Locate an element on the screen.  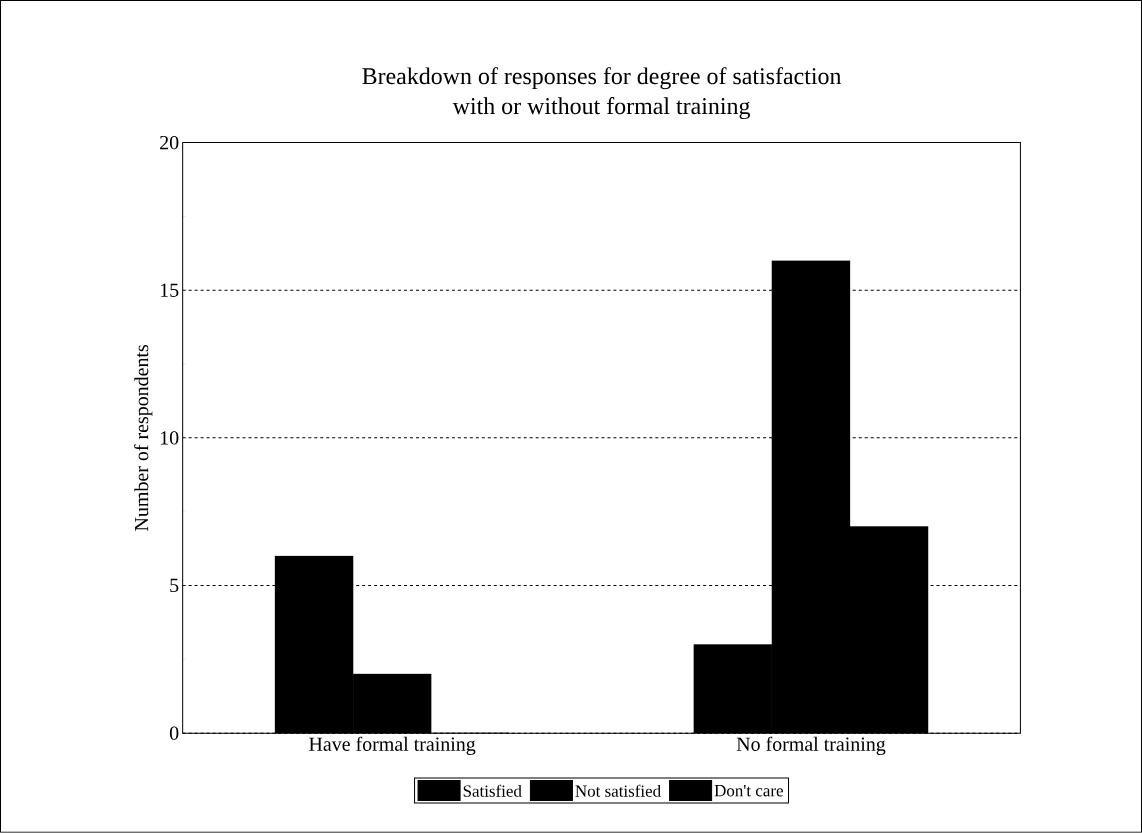
y-tick-label: 15 is located at coordinates (169, 290).